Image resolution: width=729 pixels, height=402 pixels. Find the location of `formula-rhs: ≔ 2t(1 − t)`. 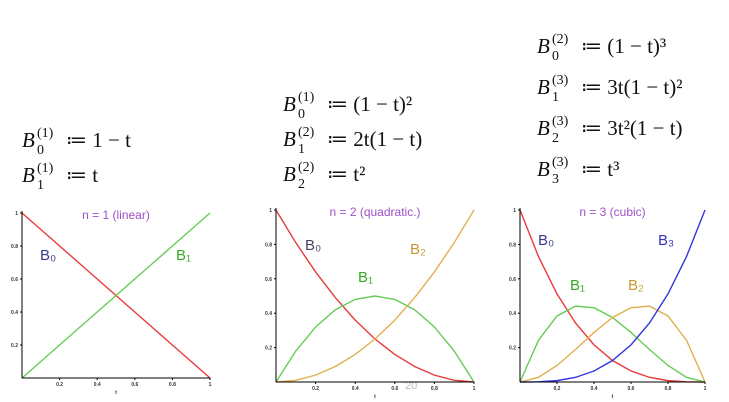

formula-rhs: ≔ 2t(1 − t) is located at coordinates (374, 139).